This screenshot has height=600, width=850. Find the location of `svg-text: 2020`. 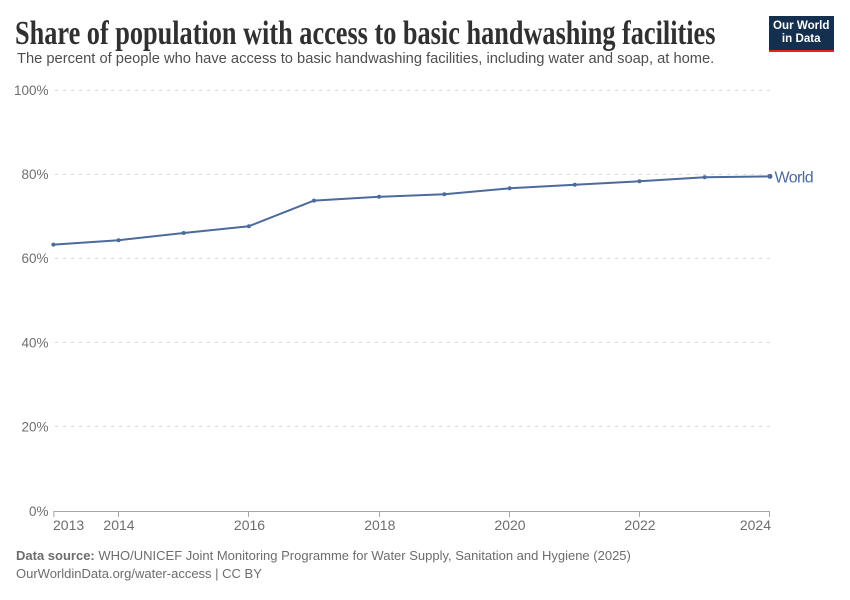

svg-text: 2020 is located at coordinates (509, 525).